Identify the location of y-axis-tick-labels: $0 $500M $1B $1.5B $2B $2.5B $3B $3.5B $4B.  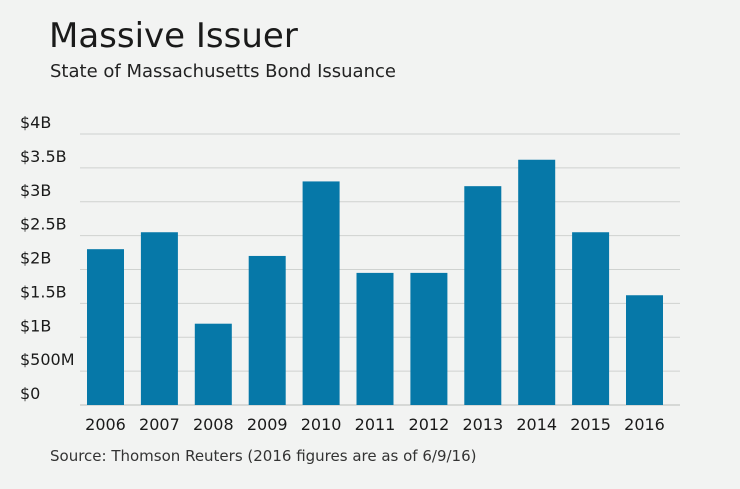
(47, 258).